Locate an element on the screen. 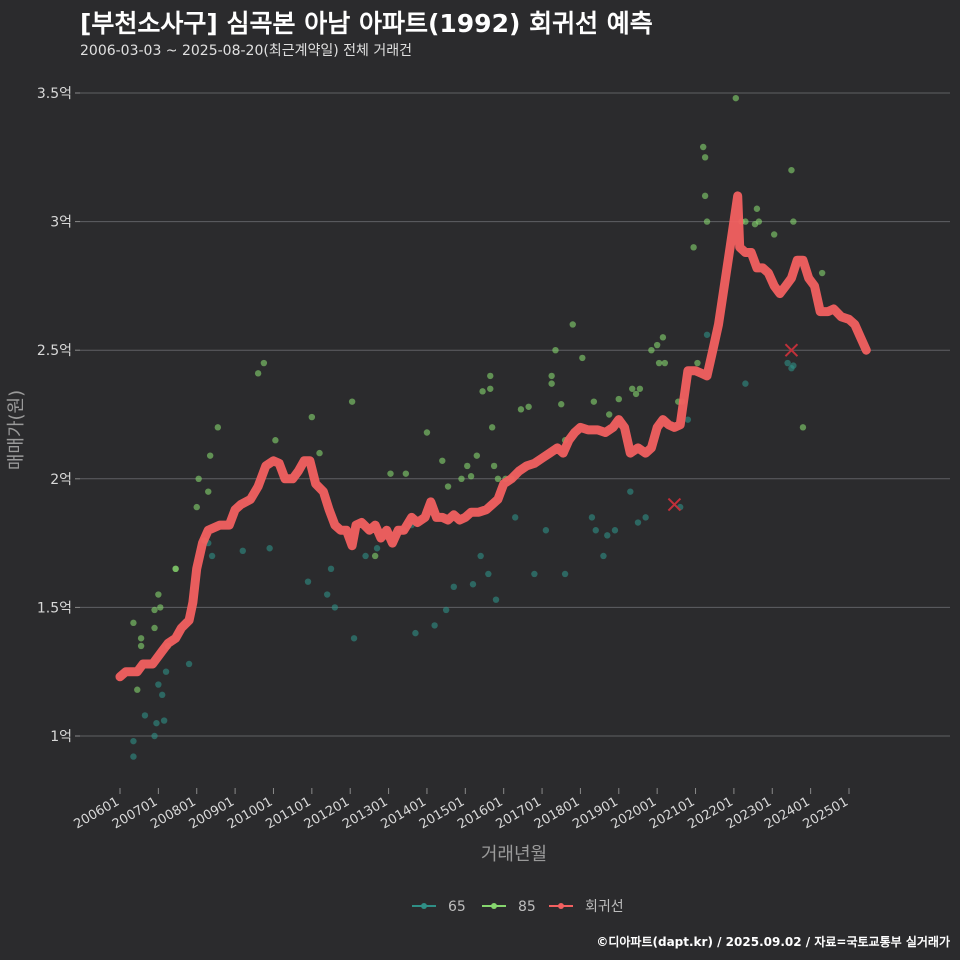 The height and width of the screenshot is (960, 960). x-axis-title: 거래년월 is located at coordinates (514, 854).